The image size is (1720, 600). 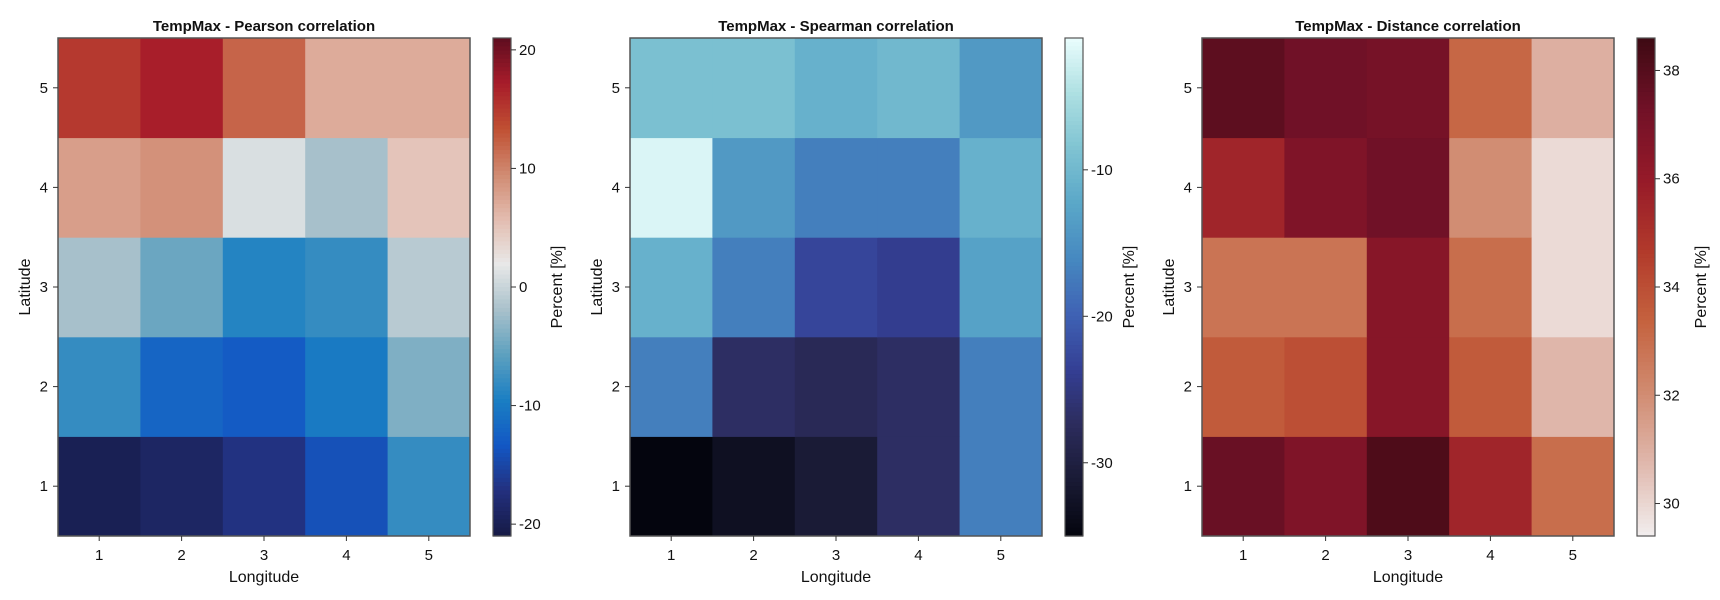 What do you see at coordinates (530, 406) in the screenshot?
I see `colorbar-tick-label: -10` at bounding box center [530, 406].